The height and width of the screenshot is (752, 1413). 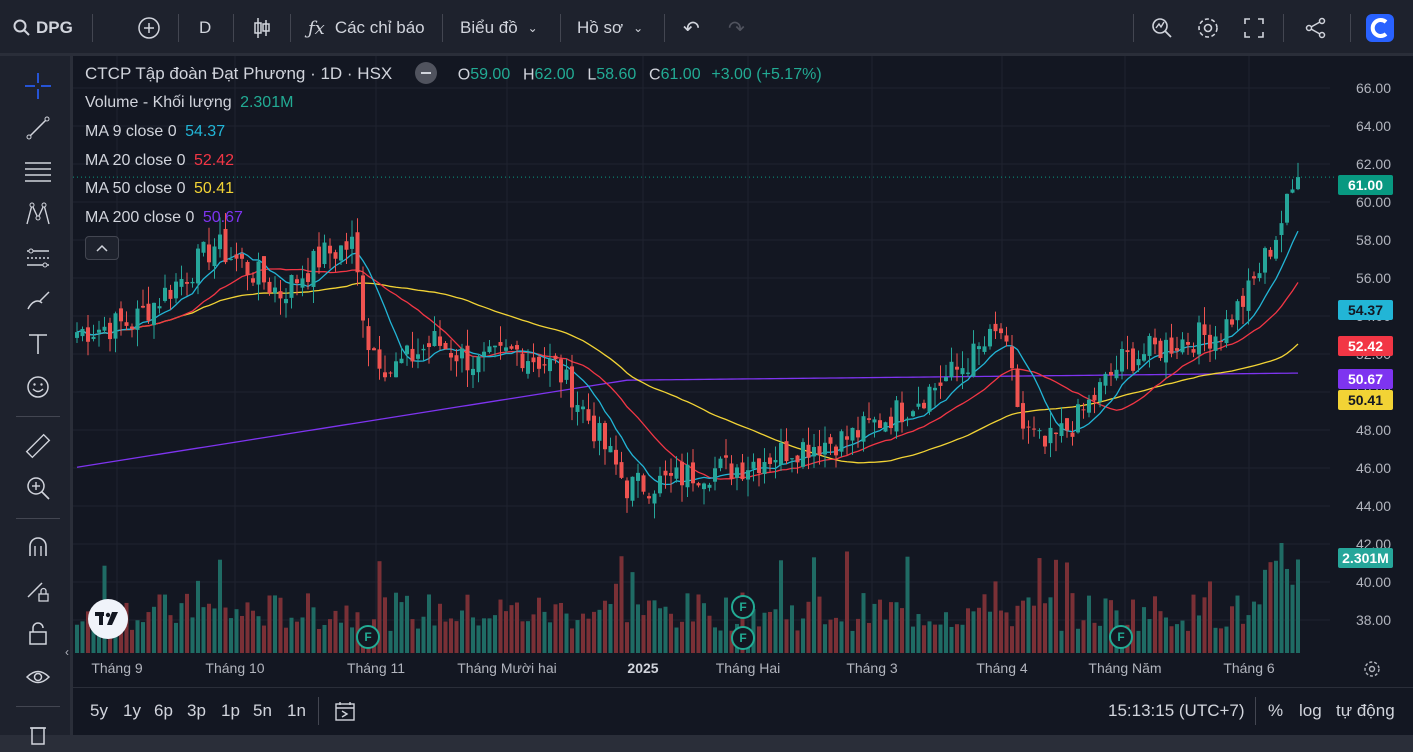 I want to click on visibility-tool, so click(x=38, y=677).